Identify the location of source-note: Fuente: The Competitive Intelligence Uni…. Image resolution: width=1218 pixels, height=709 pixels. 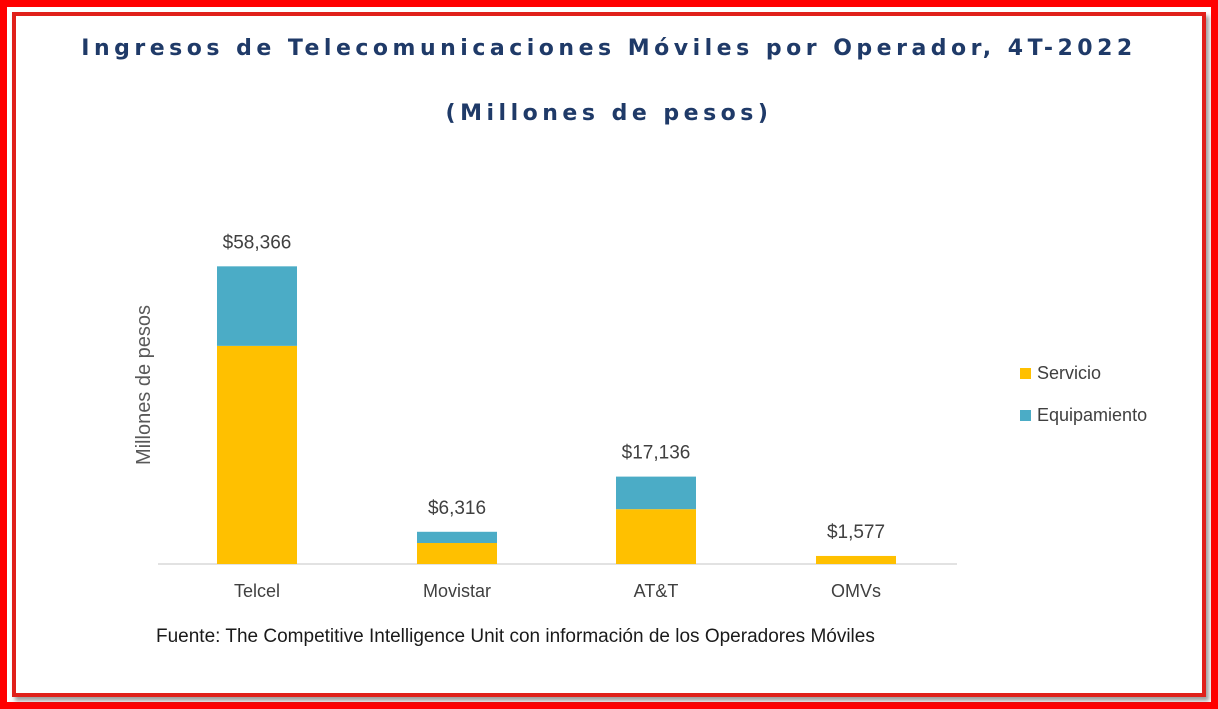
(515, 636).